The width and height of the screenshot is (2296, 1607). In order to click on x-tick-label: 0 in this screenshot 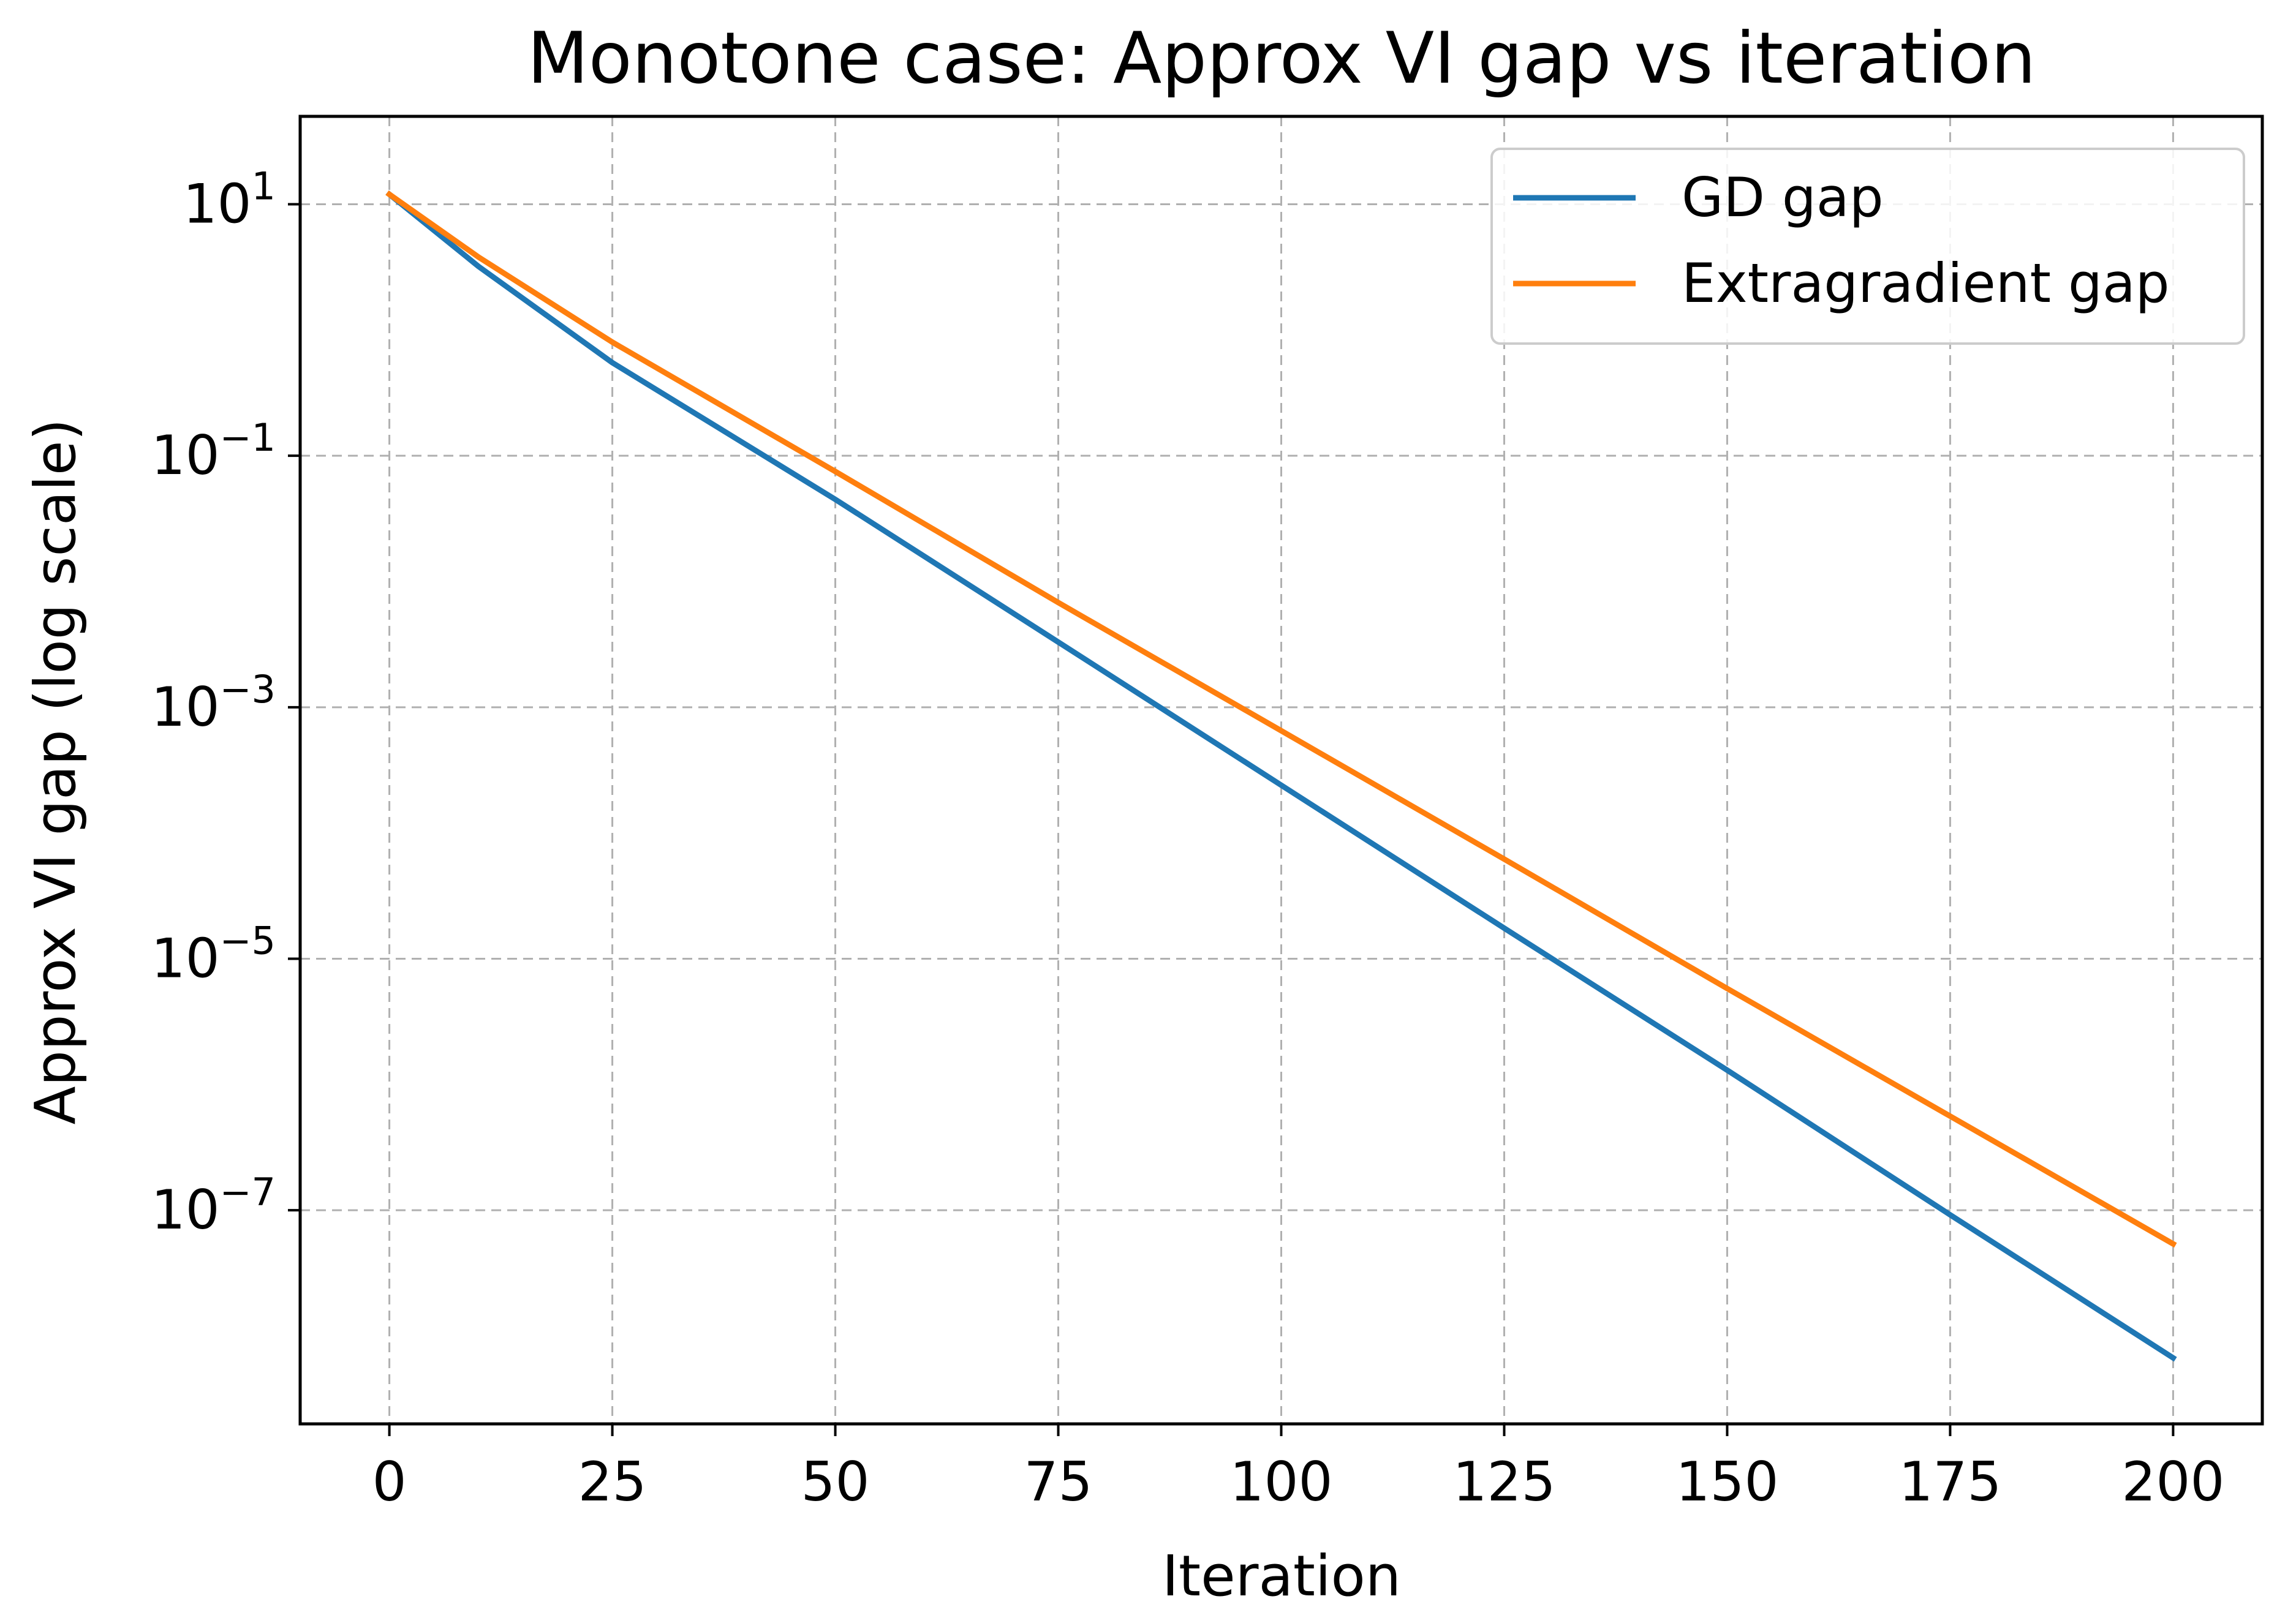, I will do `click(389, 1482)`.